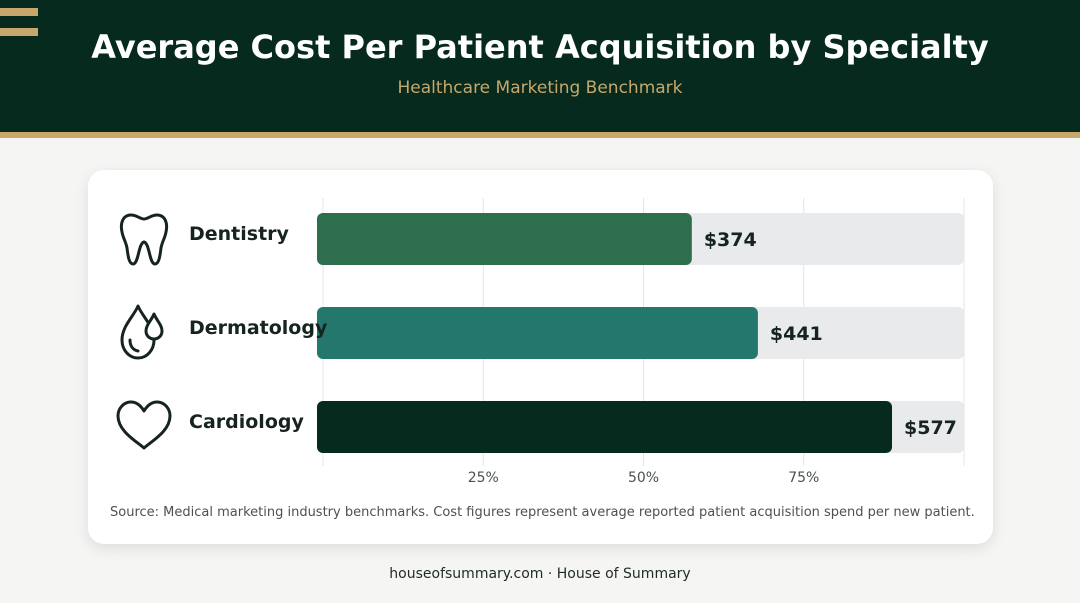  Describe the element at coordinates (540, 574) in the screenshot. I see `footer-credit: houseofsummary.com · House of Summary` at that location.